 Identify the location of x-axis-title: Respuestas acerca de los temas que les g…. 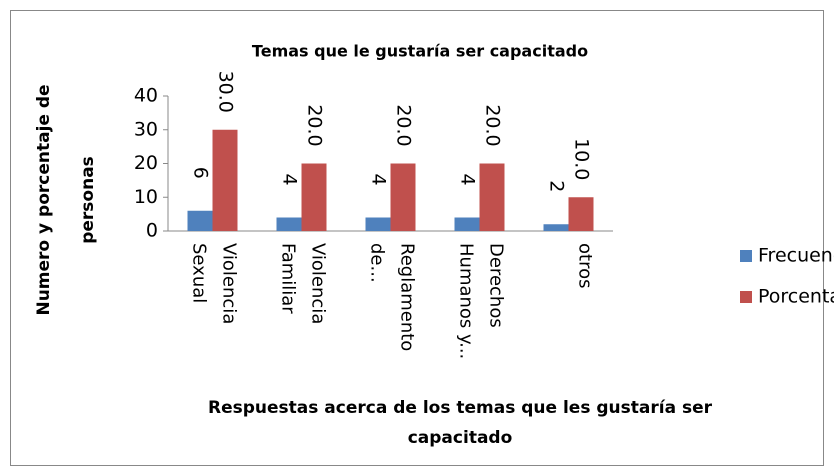
(460, 408).